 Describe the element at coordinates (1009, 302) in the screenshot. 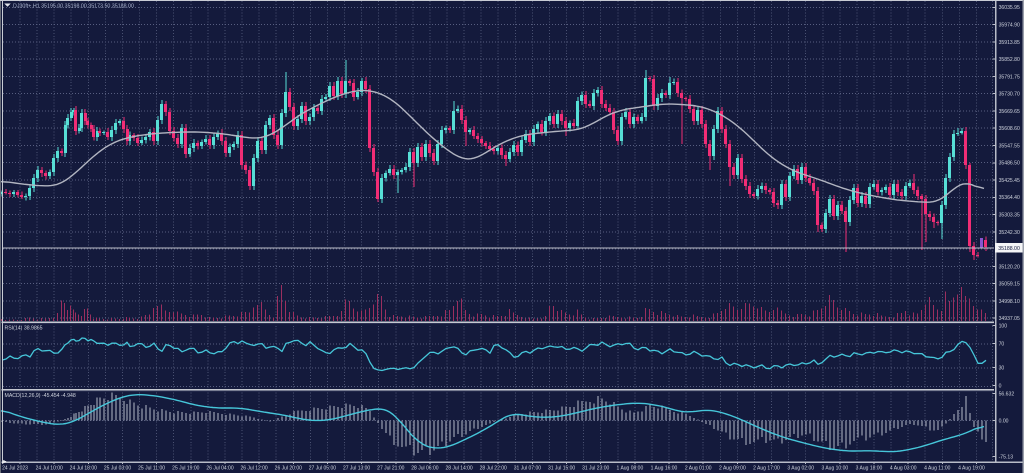

I see `svg-text: 34998.10` at that location.